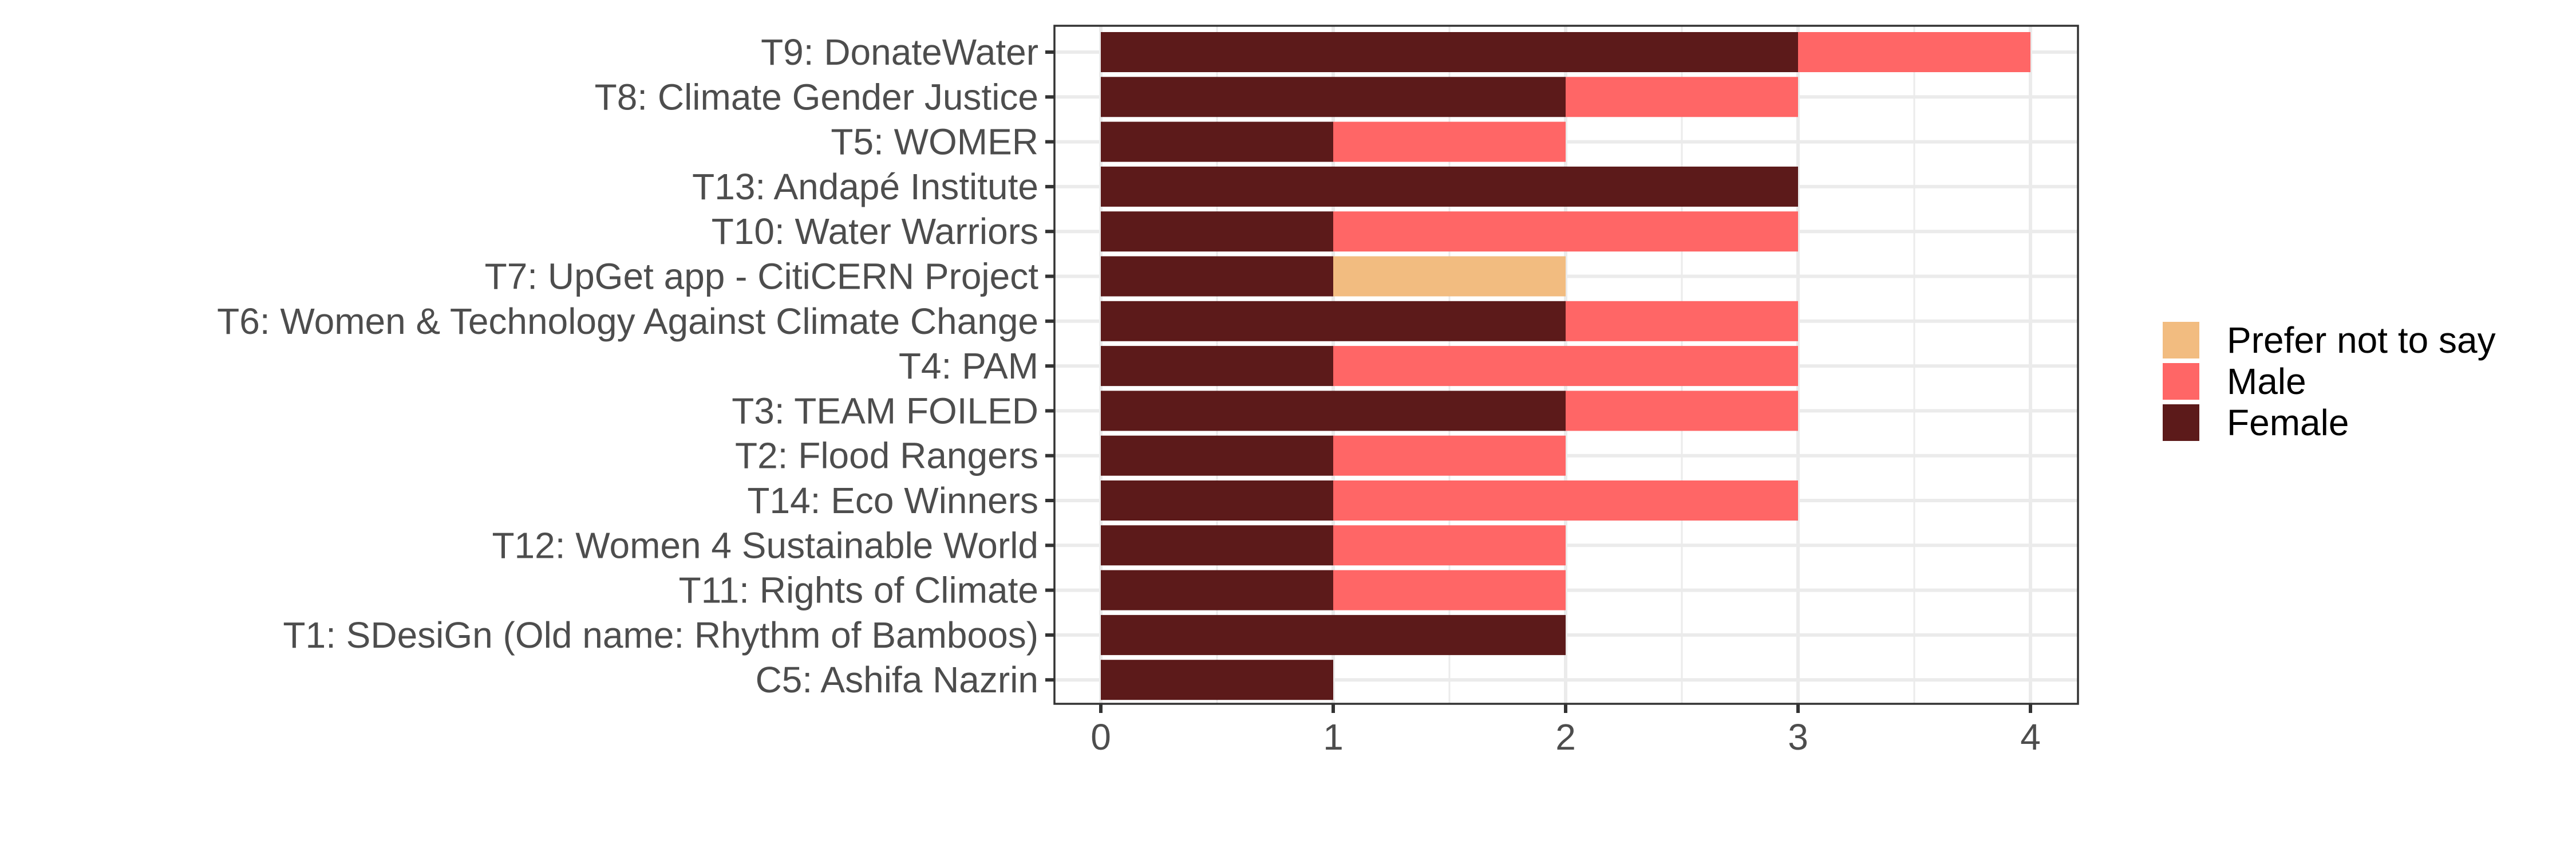  Describe the element at coordinates (1449, 276) in the screenshot. I see `bar-segment-prefer-not-to-say` at that location.